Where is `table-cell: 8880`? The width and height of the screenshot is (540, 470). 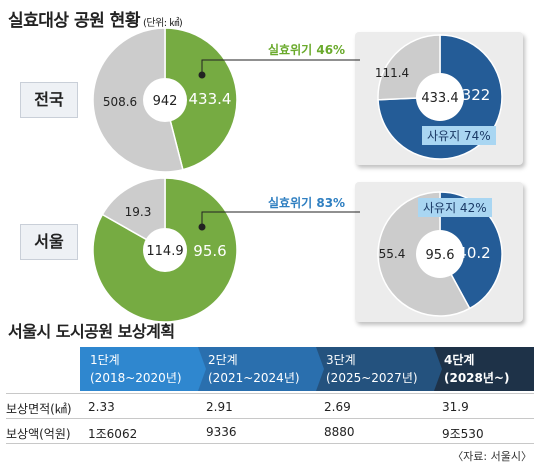 table-cell: 8880 is located at coordinates (339, 432).